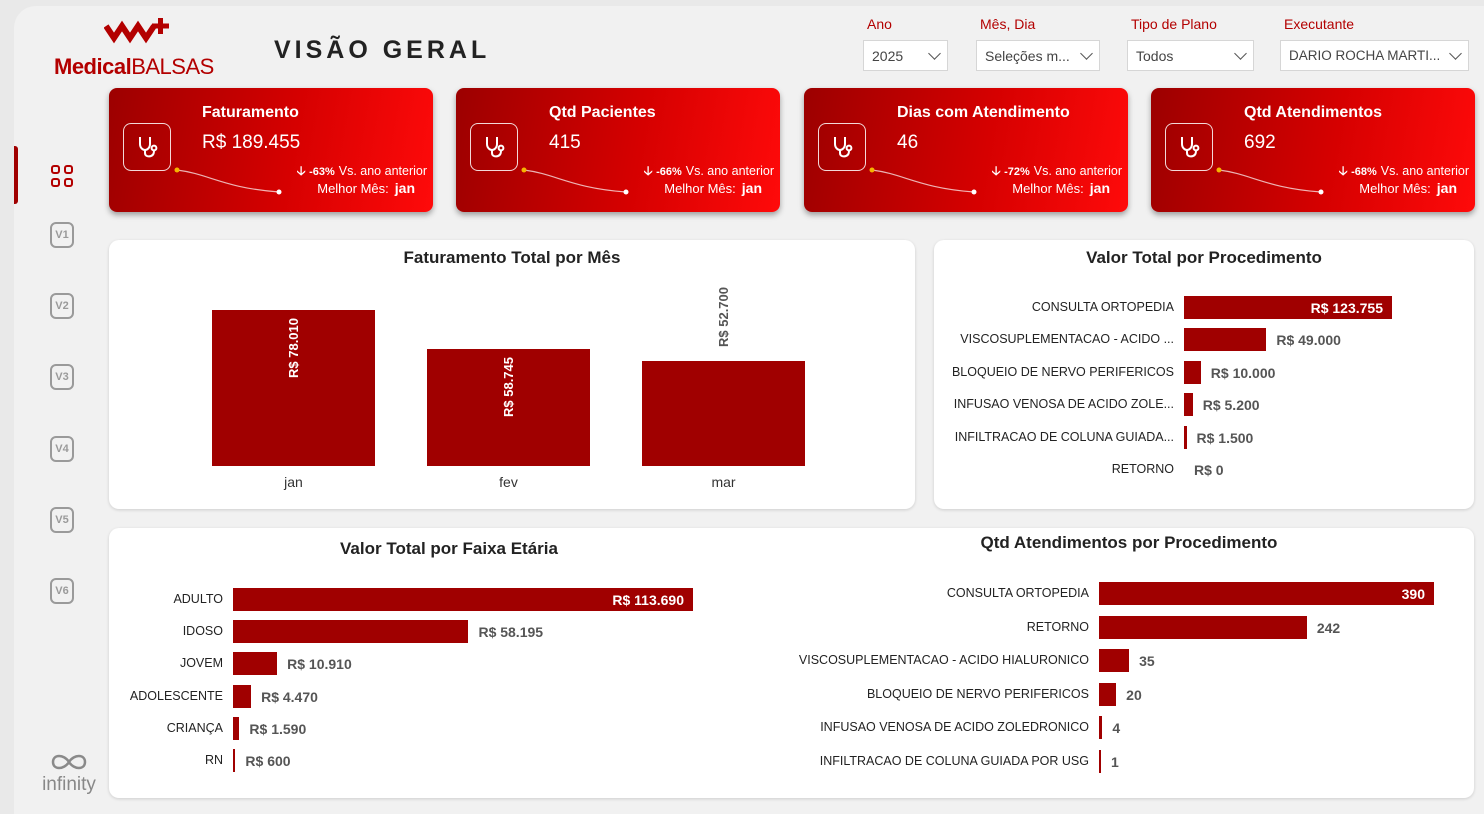 Image resolution: width=1484 pixels, height=814 pixels. Describe the element at coordinates (983, 112) in the screenshot. I see `kpi-title: Dias com Atendimento` at that location.